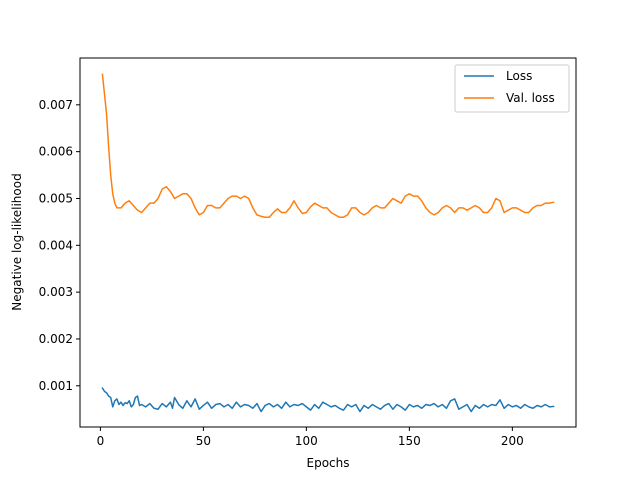 This screenshot has width=640, height=480. What do you see at coordinates (56, 152) in the screenshot?
I see `y-tick-label: 0.006` at bounding box center [56, 152].